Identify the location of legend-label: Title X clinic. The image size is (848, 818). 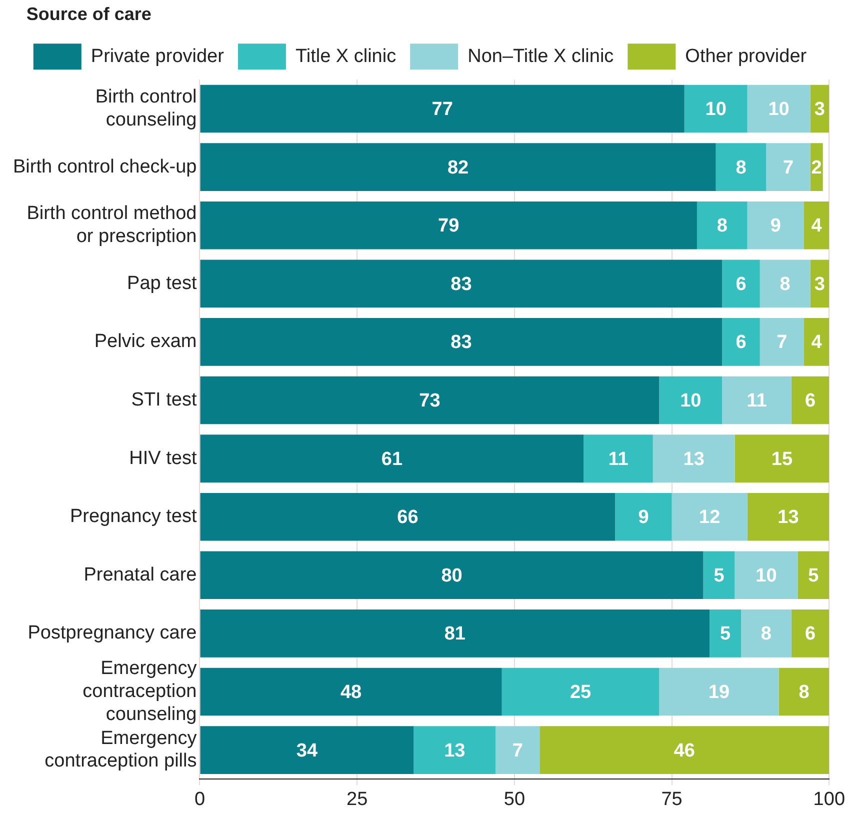
(345, 56).